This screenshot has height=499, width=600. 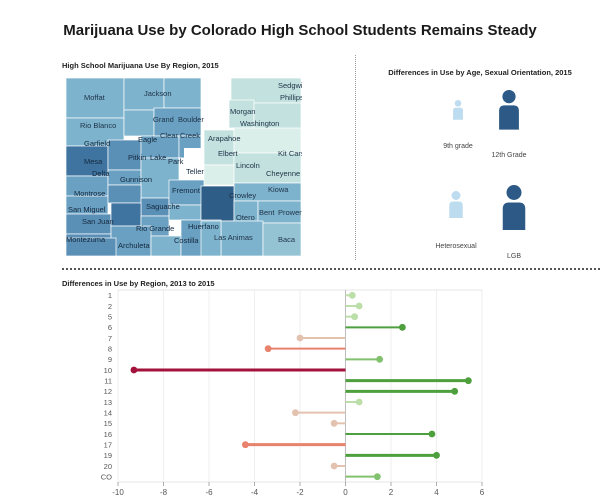 What do you see at coordinates (155, 228) in the screenshot?
I see `map-label: Rio Grande` at bounding box center [155, 228].